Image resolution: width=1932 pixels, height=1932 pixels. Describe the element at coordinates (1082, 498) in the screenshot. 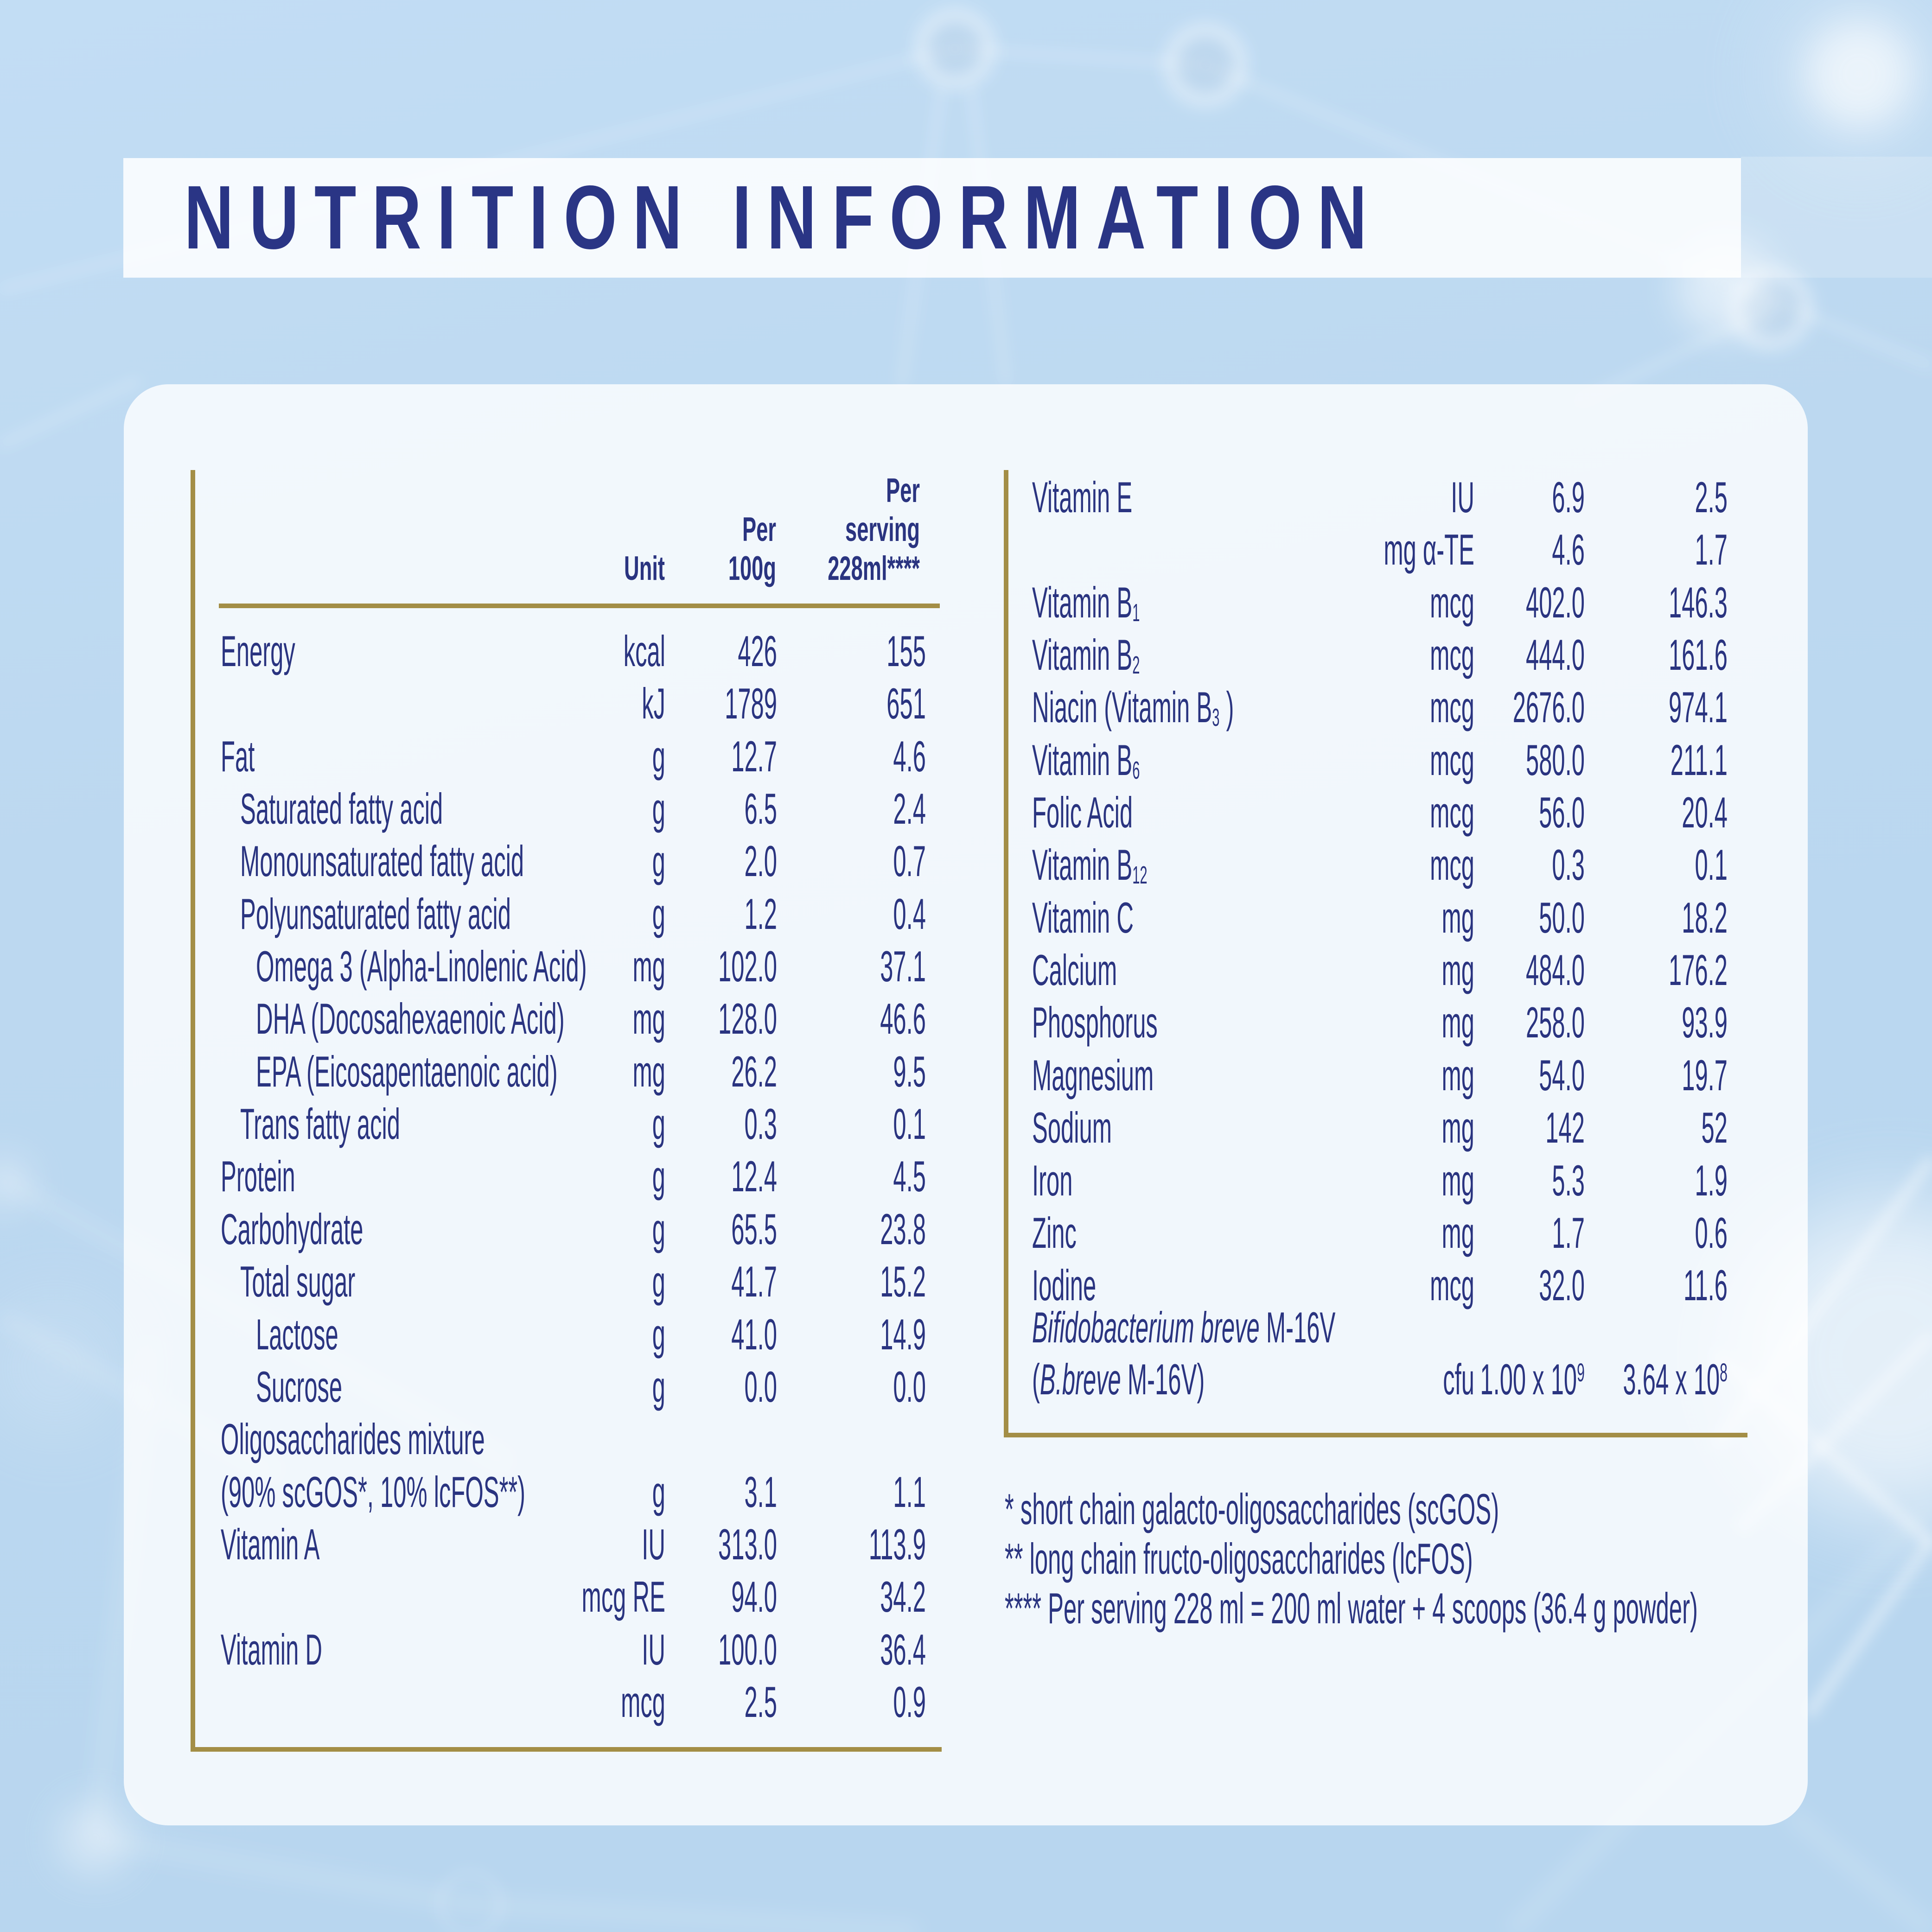

I see `svg-text: Vitamin E` at that location.